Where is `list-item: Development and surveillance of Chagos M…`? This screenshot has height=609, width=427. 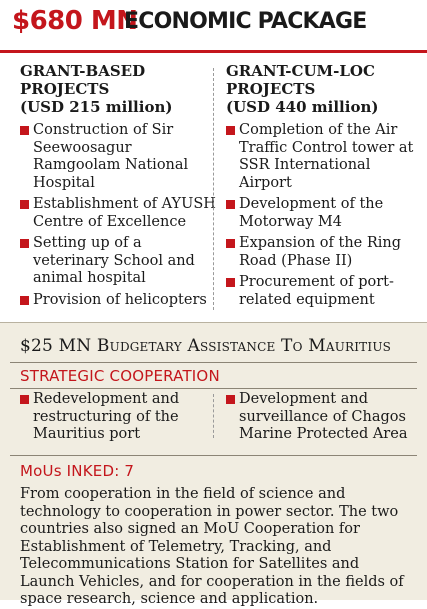
list-item: Development and surveillance of Chagos M… is located at coordinates (321, 417).